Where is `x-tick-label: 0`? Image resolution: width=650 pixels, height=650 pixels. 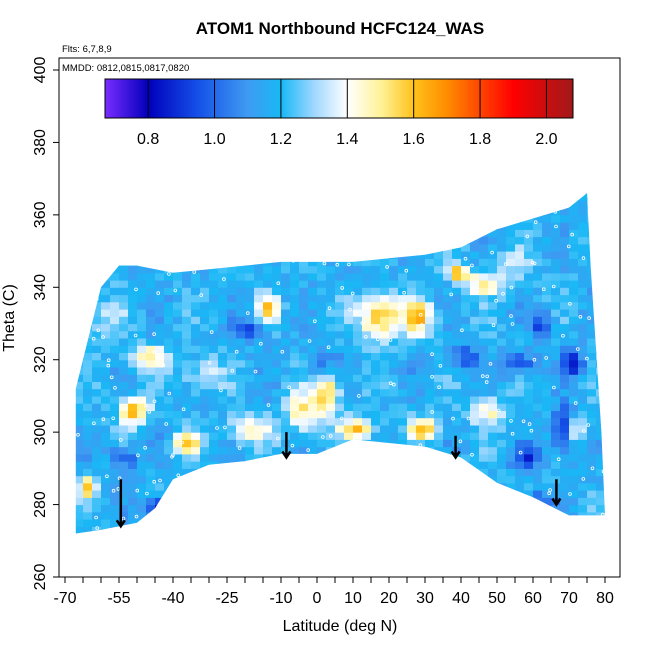
x-tick-label: 0 is located at coordinates (317, 598).